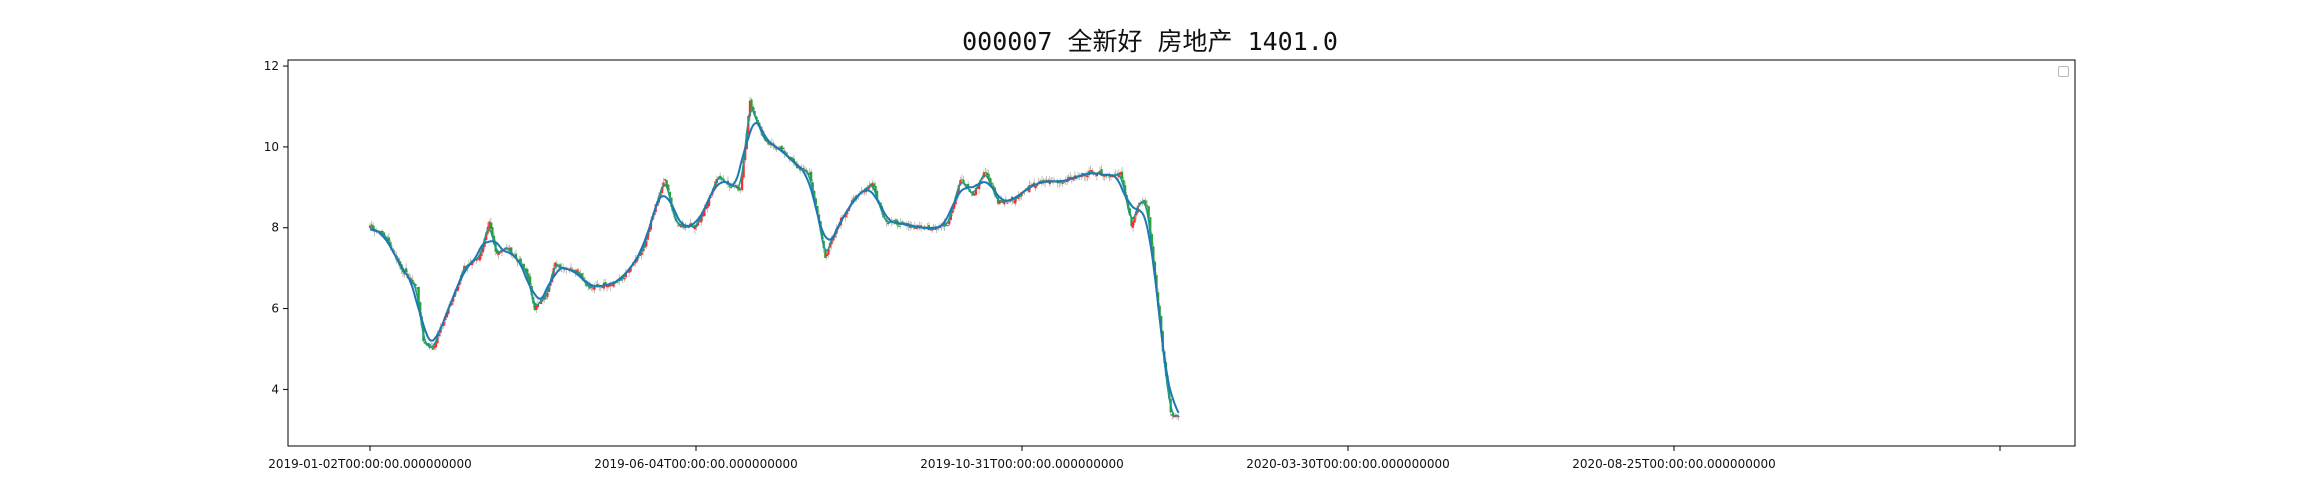 The height and width of the screenshot is (500, 2300). What do you see at coordinates (275, 309) in the screenshot?
I see `y-tick-label: 6` at bounding box center [275, 309].